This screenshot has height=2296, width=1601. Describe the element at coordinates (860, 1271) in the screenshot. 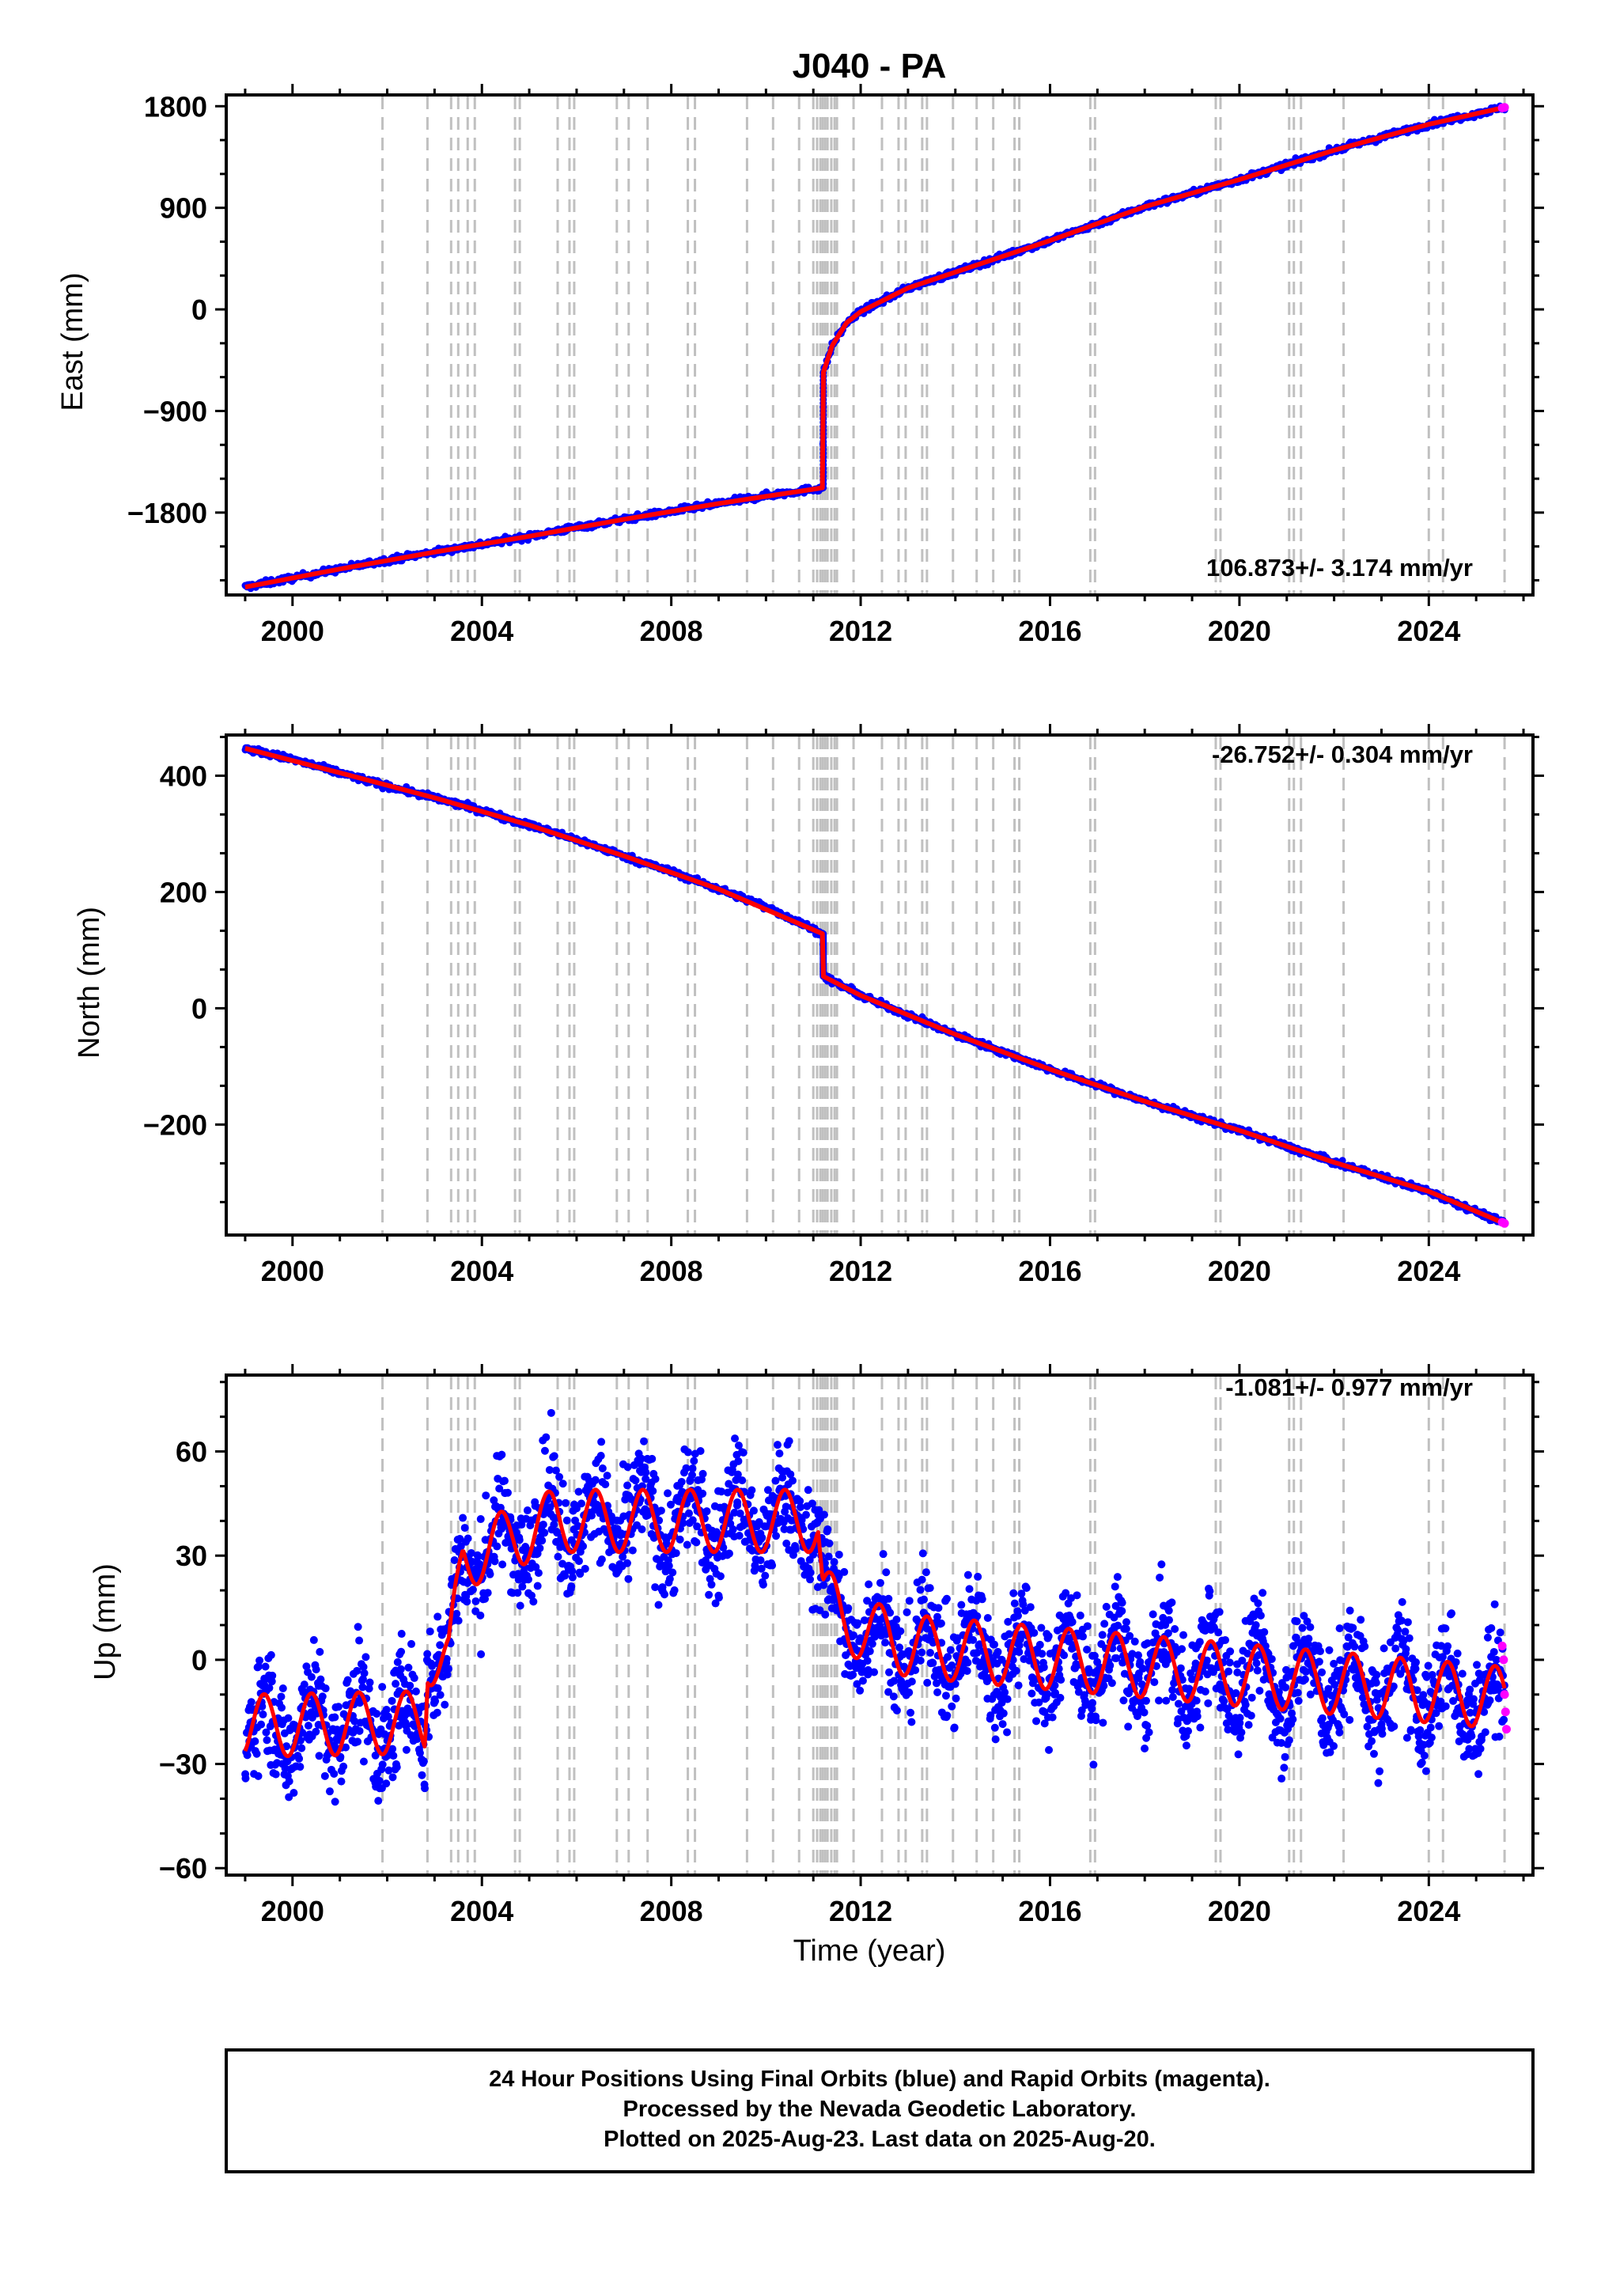

I see `north-x-tick-label: 2012` at that location.